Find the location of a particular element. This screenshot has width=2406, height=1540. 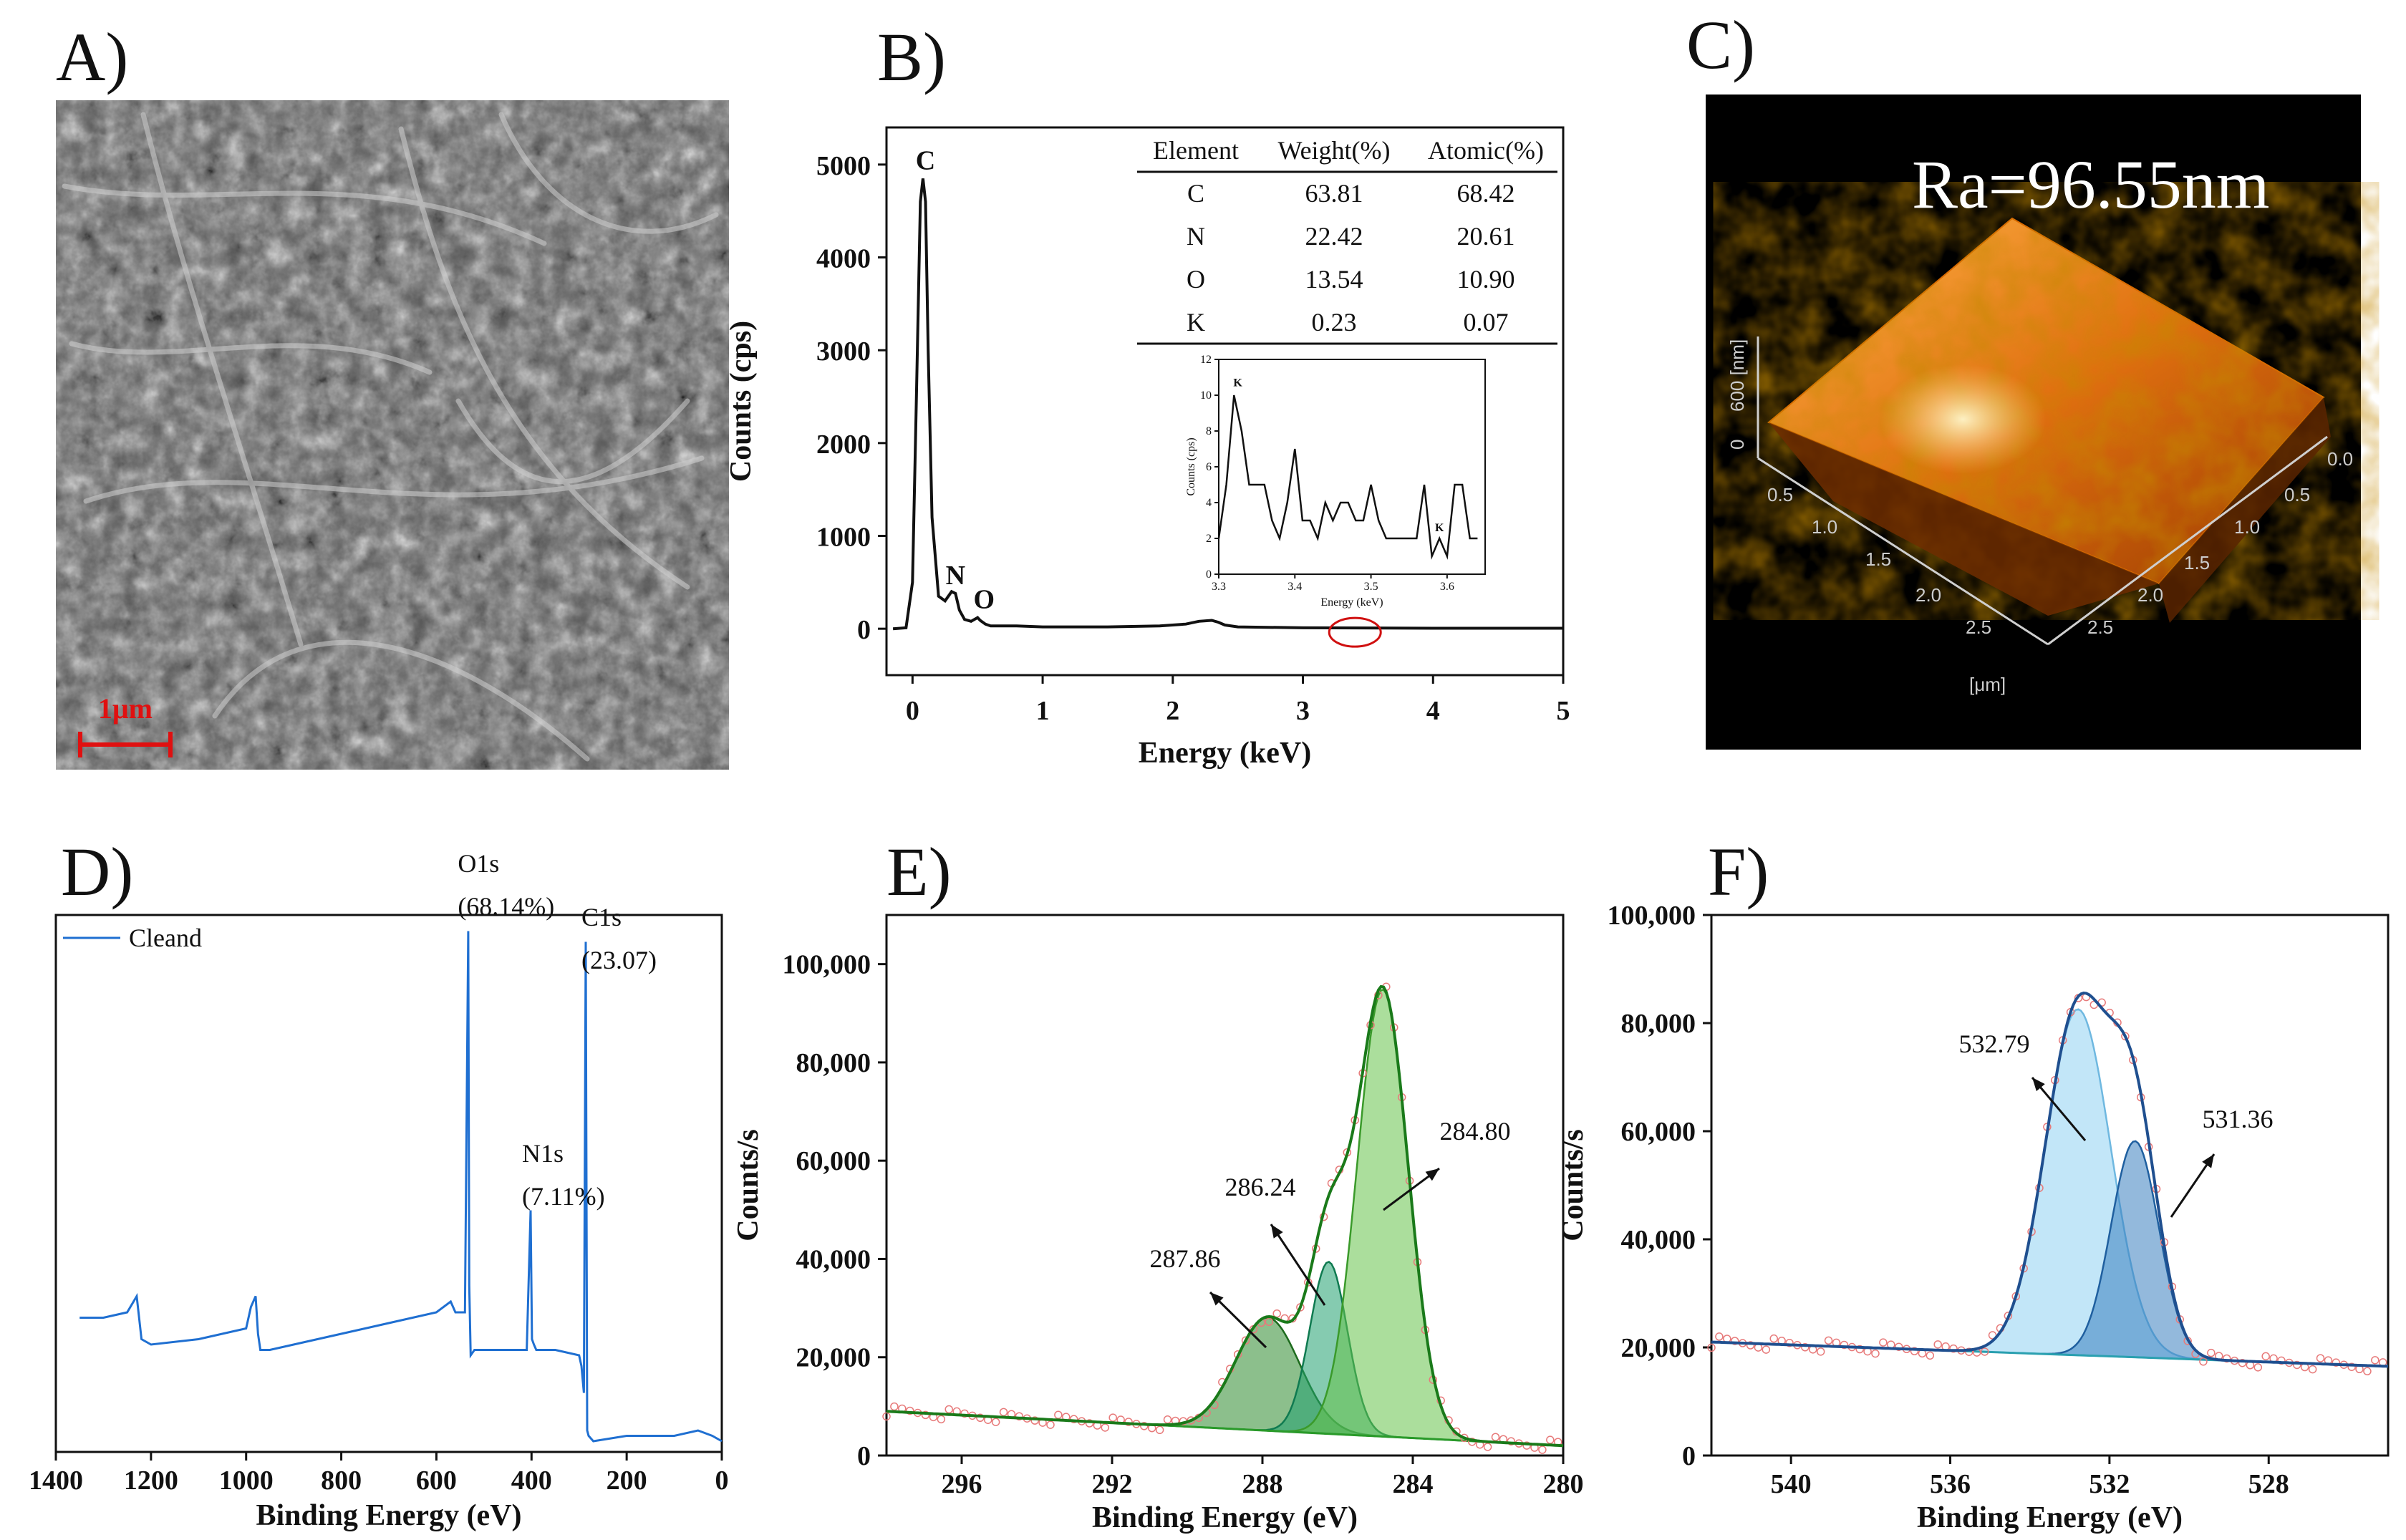

table-cell: 13.54 is located at coordinates (1334, 279).